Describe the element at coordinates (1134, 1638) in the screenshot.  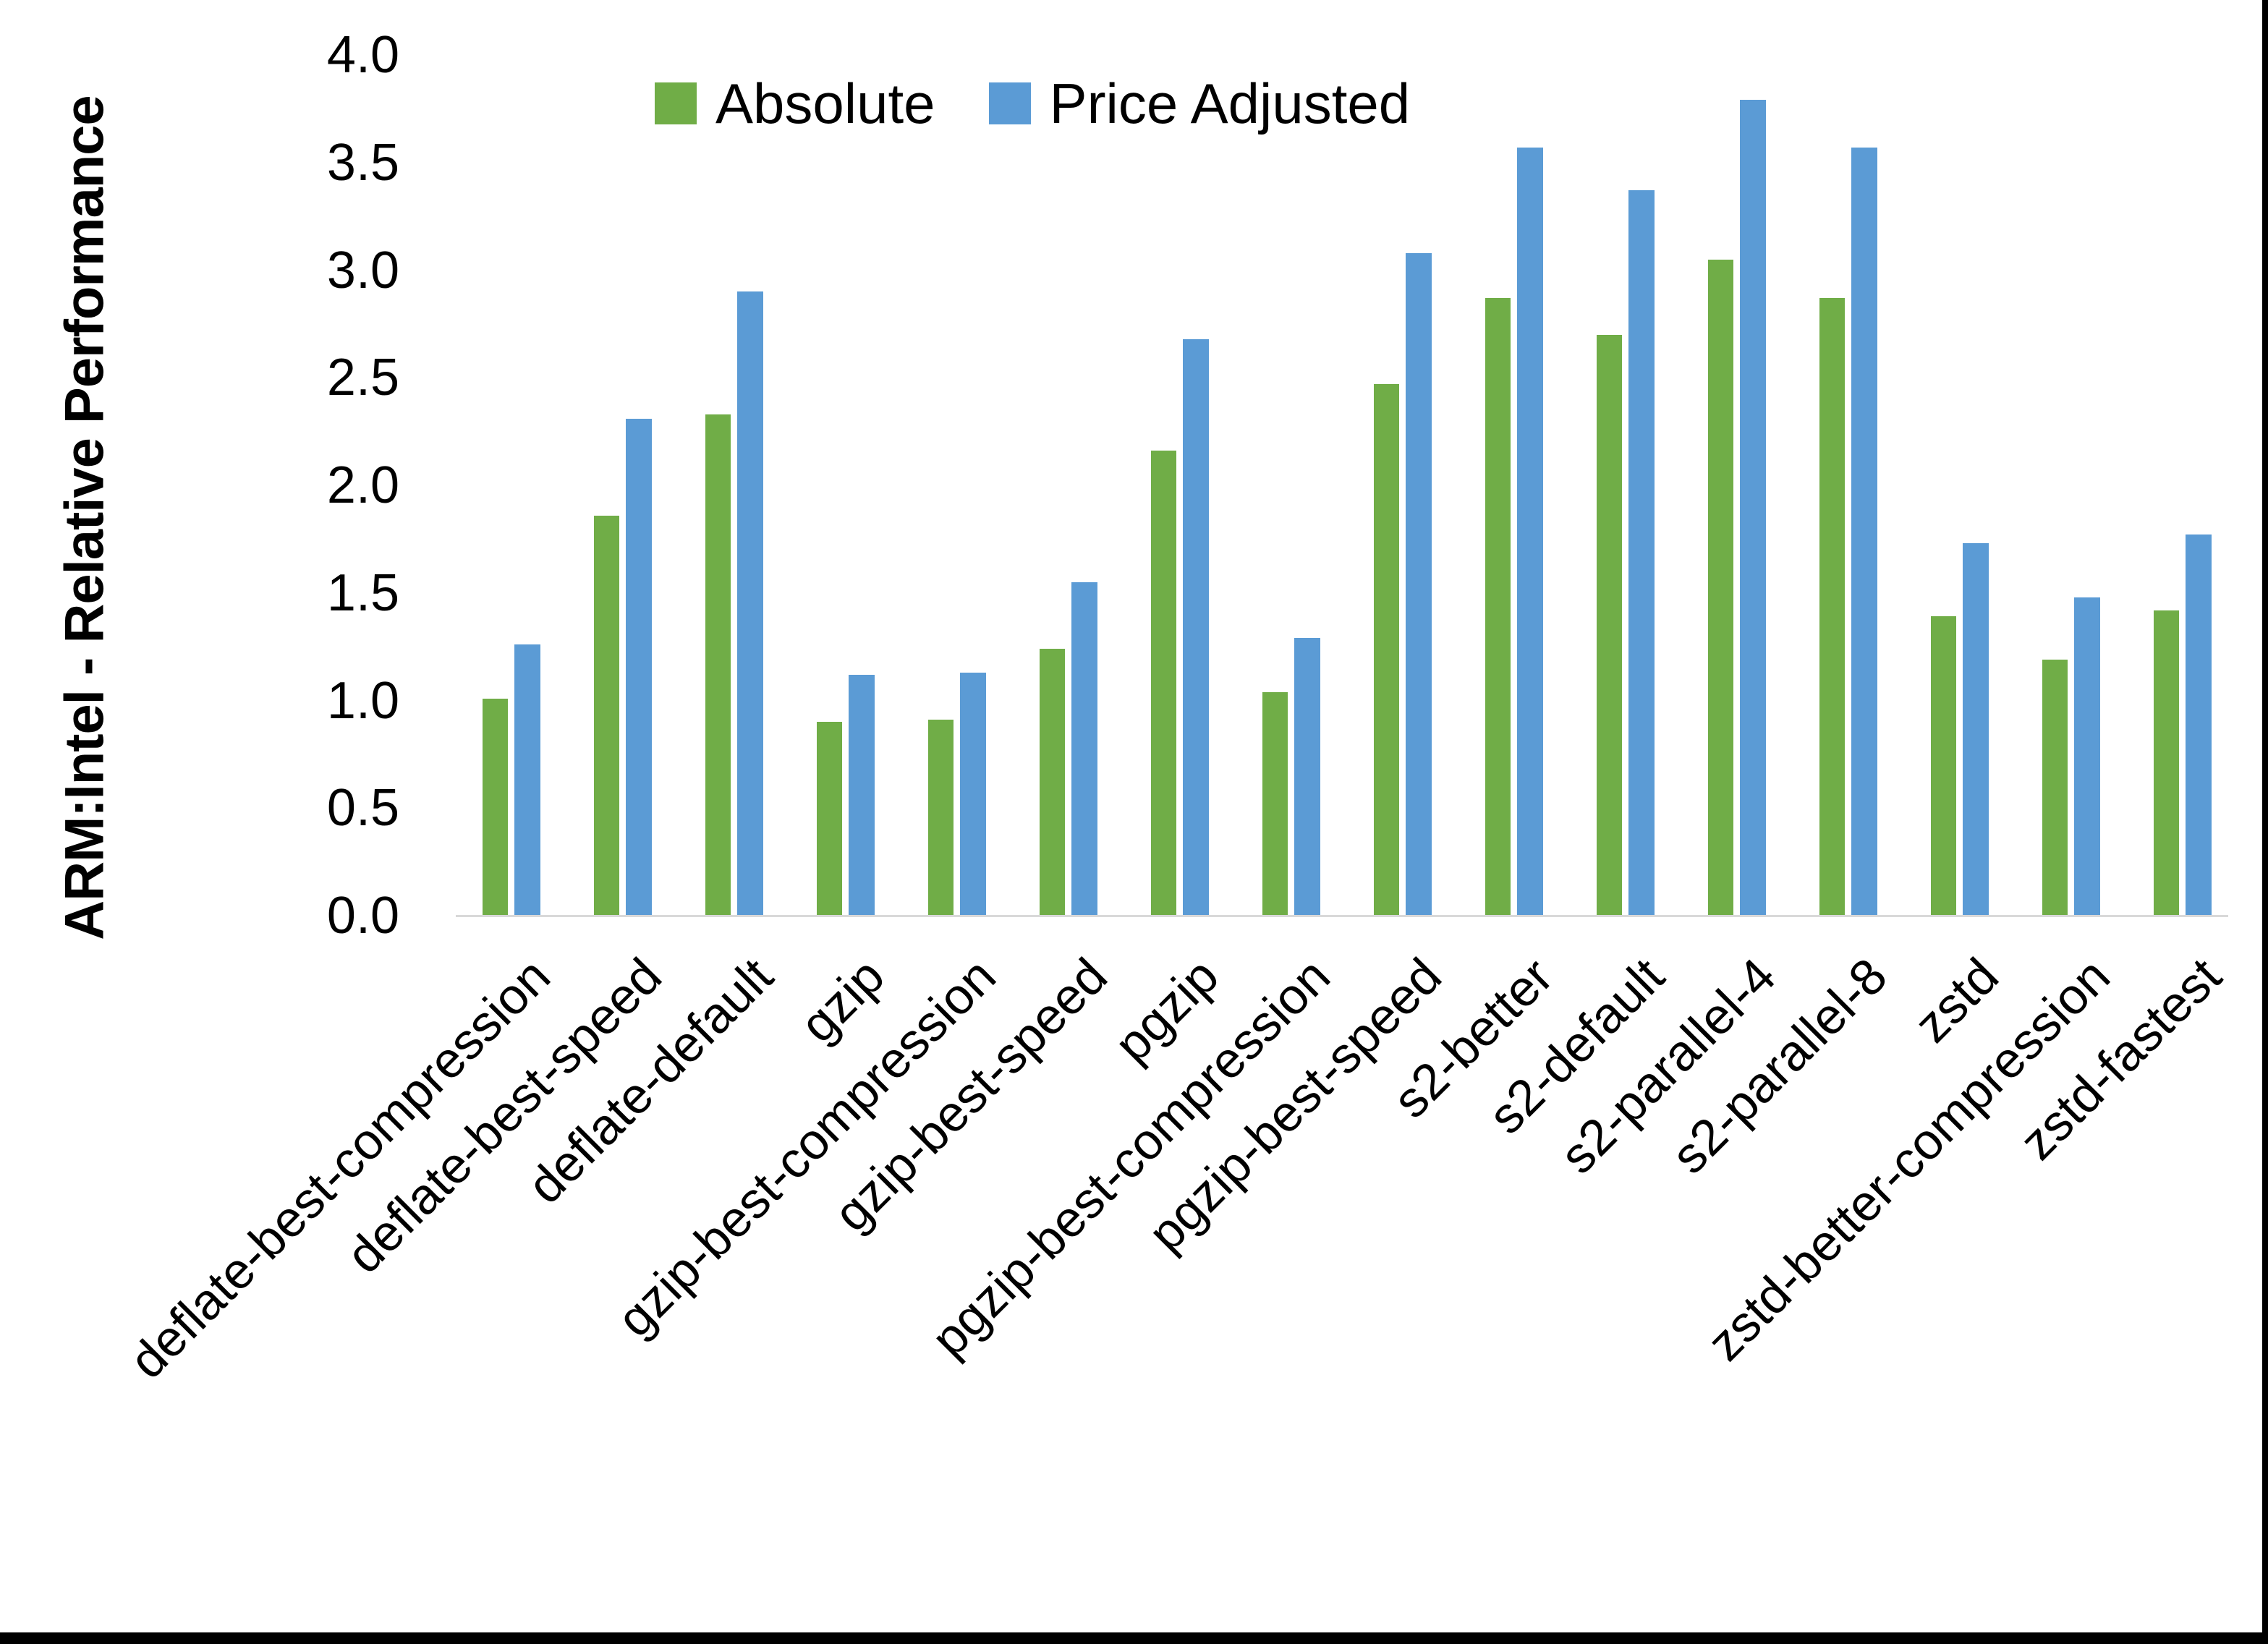
I see `window-bottom-border` at that location.